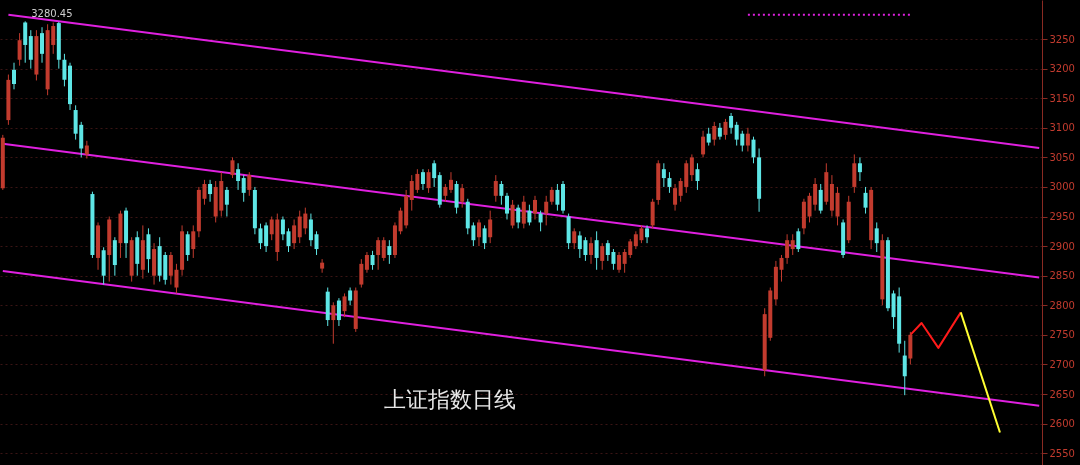 This screenshot has width=1080, height=465. Describe the element at coordinates (1062, 217) in the screenshot. I see `y-tick-label: 2950` at that location.